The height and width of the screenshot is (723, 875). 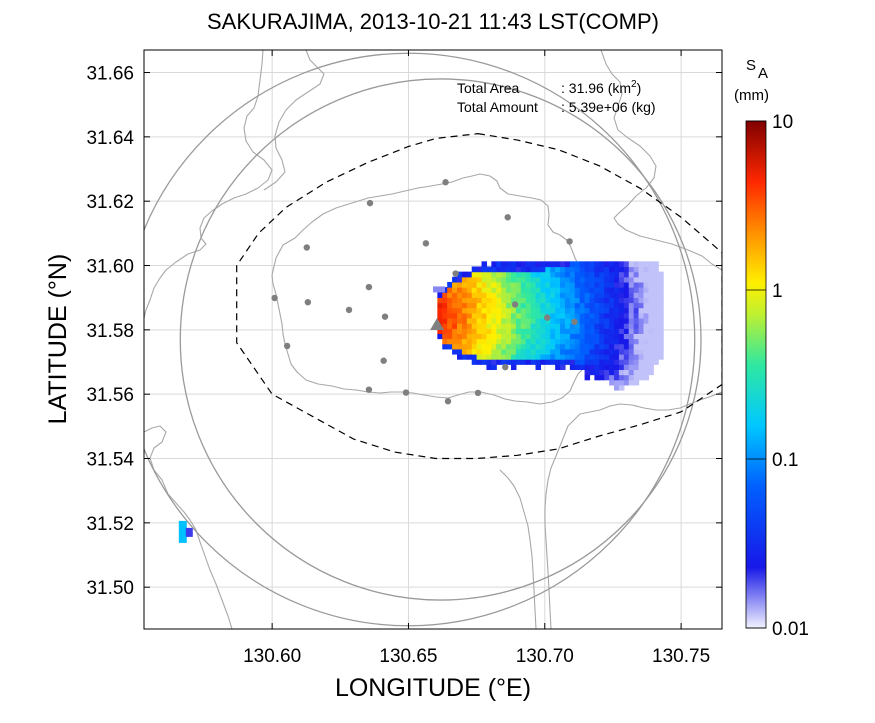 What do you see at coordinates (782, 122) in the screenshot?
I see `colorbar-tick-label: 10` at bounding box center [782, 122].